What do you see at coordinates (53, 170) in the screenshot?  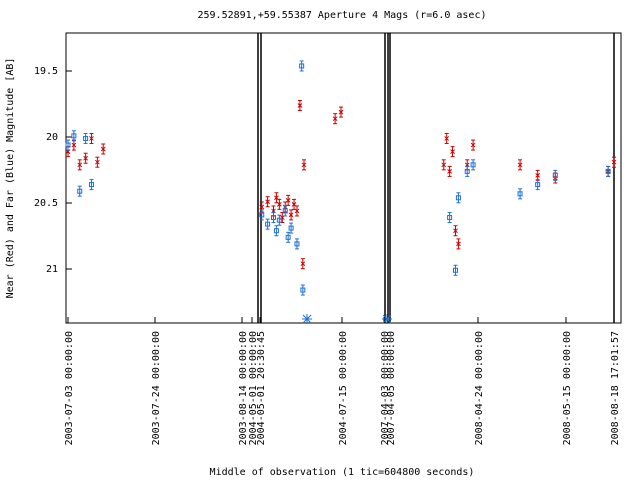 I see `y-axis: 19.5 20 20.5 21` at bounding box center [53, 170].